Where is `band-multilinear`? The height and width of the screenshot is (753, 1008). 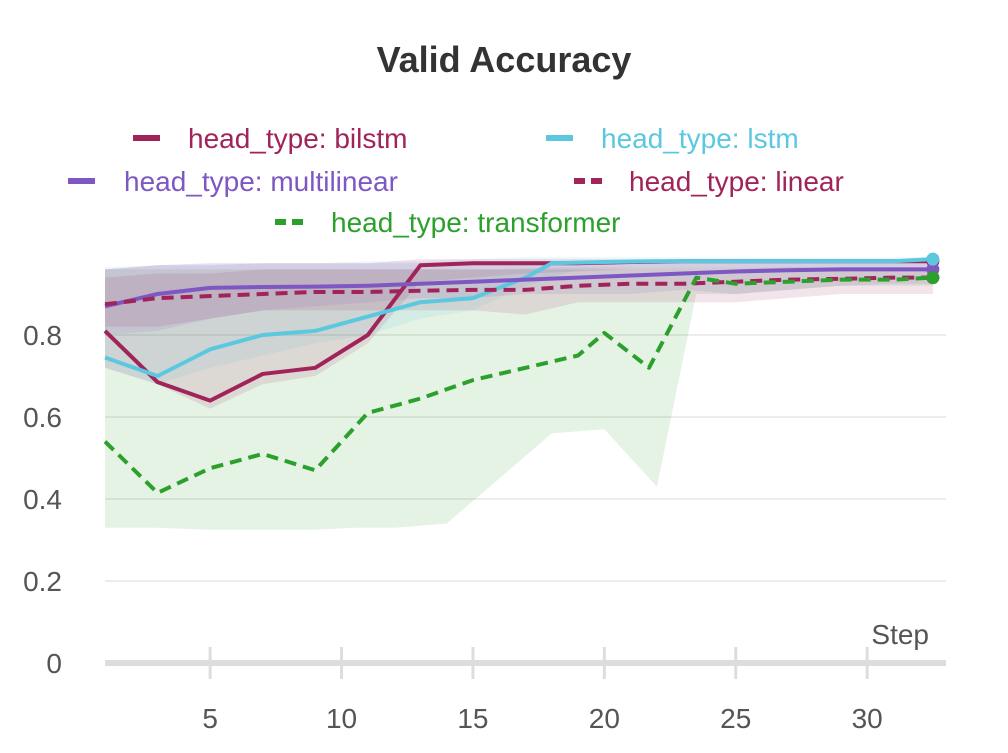
band-multilinear is located at coordinates (519, 299).